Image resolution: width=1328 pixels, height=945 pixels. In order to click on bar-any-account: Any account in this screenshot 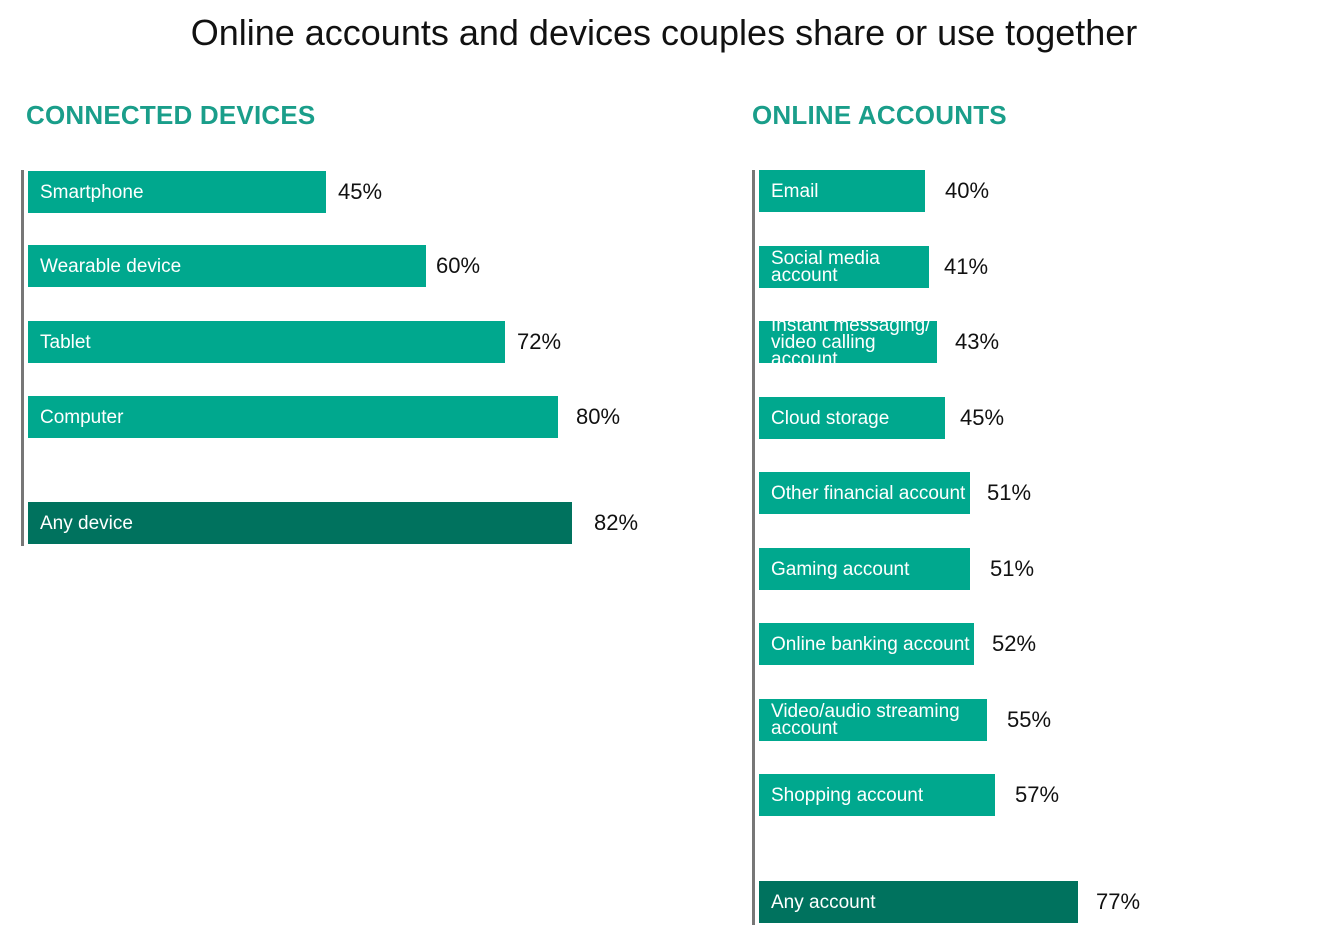, I will do `click(918, 902)`.